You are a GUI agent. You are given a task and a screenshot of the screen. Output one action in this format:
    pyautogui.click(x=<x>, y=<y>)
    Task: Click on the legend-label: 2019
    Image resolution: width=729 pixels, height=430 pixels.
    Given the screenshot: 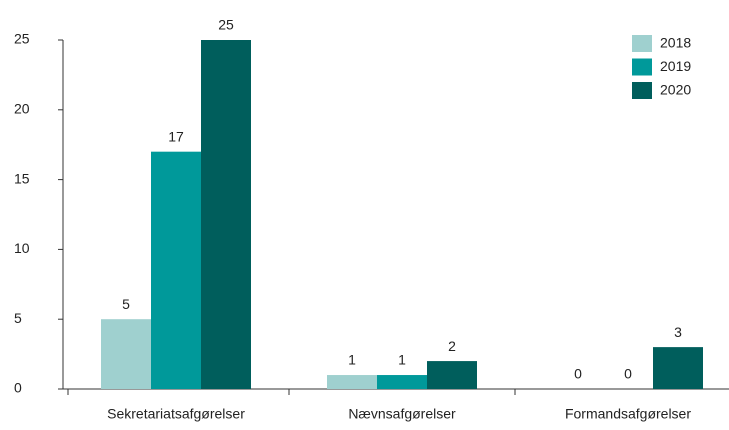 What is the action you would take?
    pyautogui.click(x=675, y=66)
    